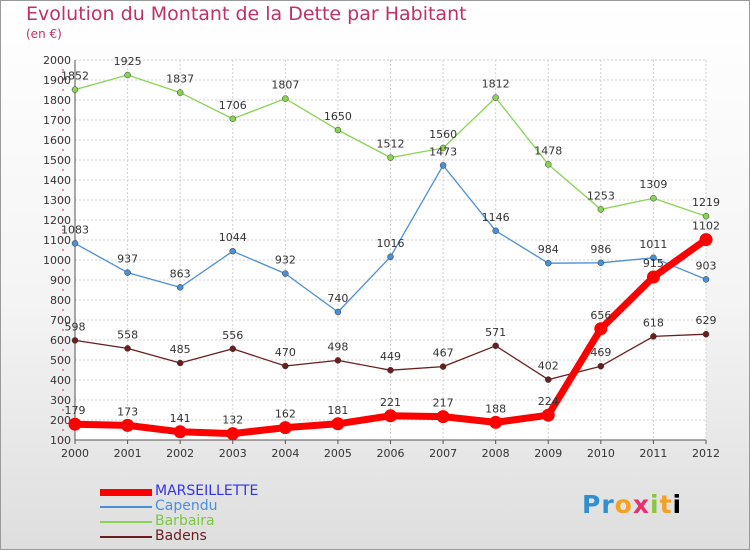 The image size is (750, 550). Describe the element at coordinates (186, 506) in the screenshot. I see `legend-label: Capendu` at that location.